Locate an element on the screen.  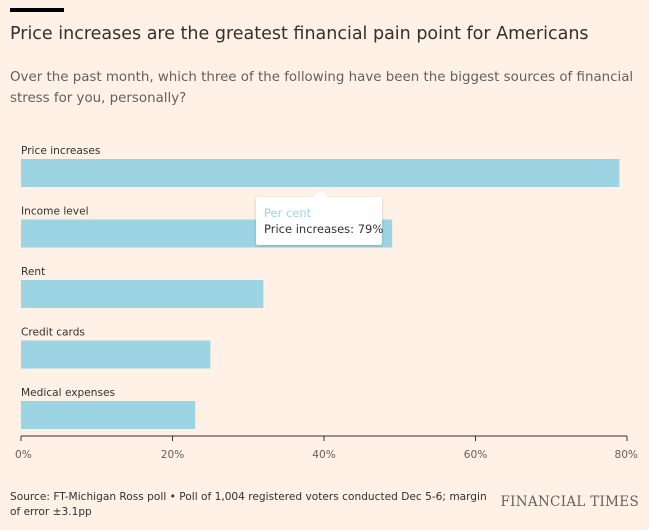
category-label: Income level is located at coordinates (55, 212).